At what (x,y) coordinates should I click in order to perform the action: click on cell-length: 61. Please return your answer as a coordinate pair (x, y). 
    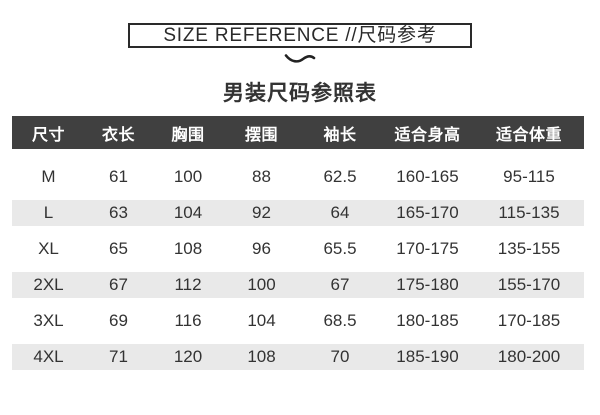
    Looking at the image, I should click on (118, 176).